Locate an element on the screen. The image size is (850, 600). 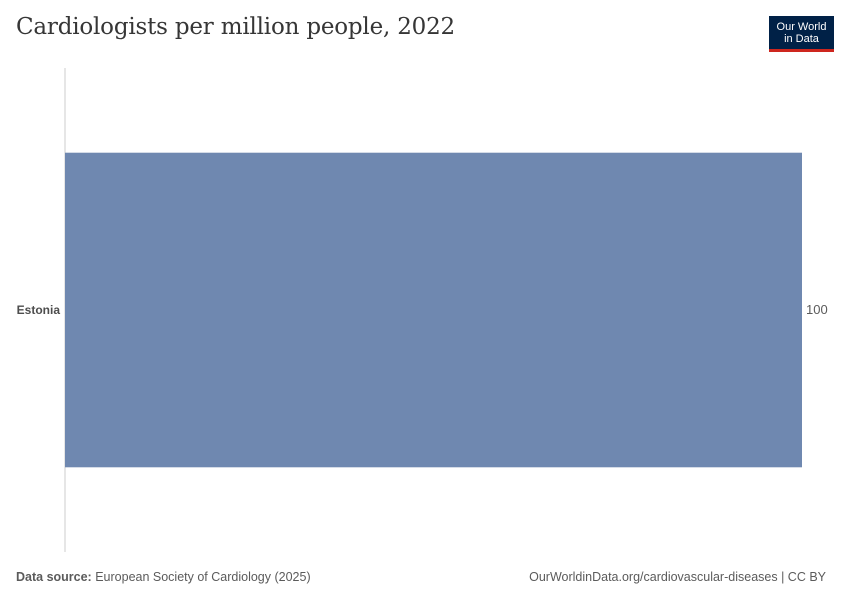
logo-line-2: in Data is located at coordinates (801, 39).